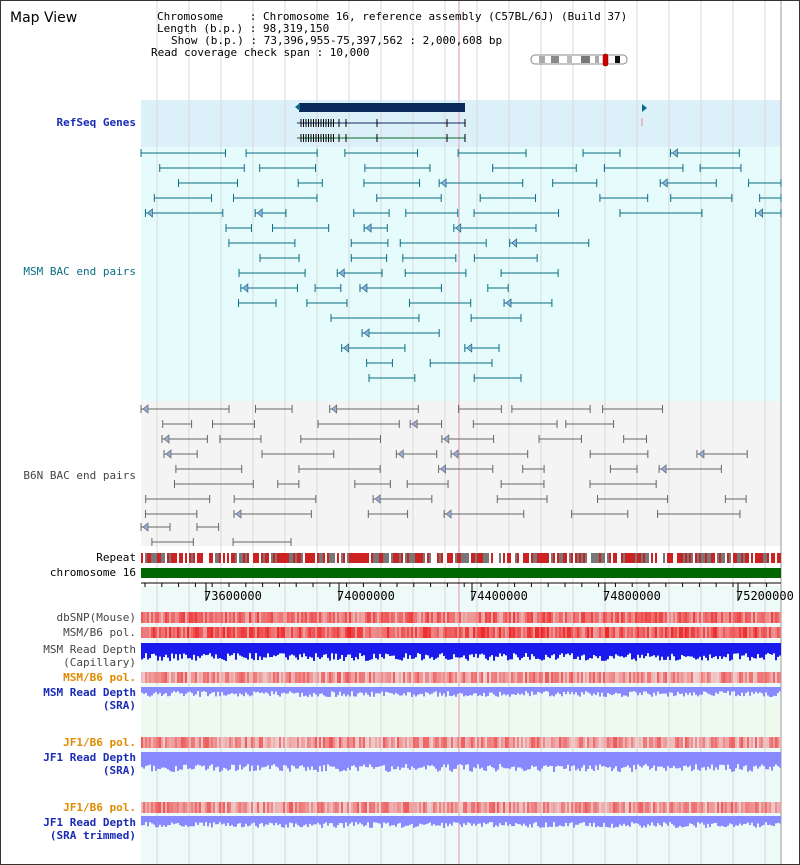  What do you see at coordinates (92, 572) in the screenshot?
I see `chromosome-track-label: chromosome 16` at bounding box center [92, 572].